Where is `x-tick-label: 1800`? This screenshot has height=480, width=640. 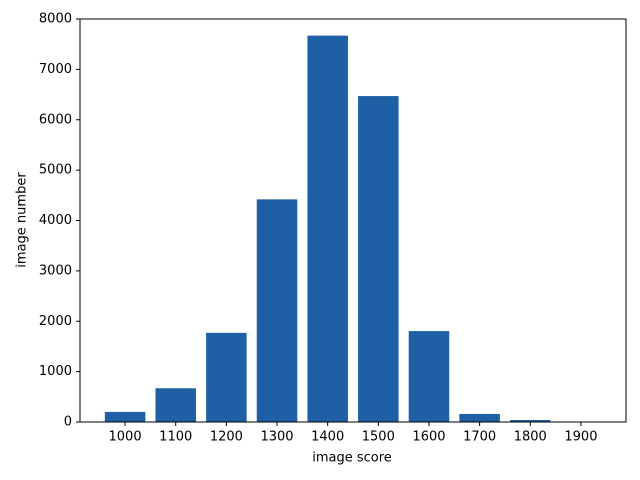
x-tick-label: 1800 is located at coordinates (530, 437).